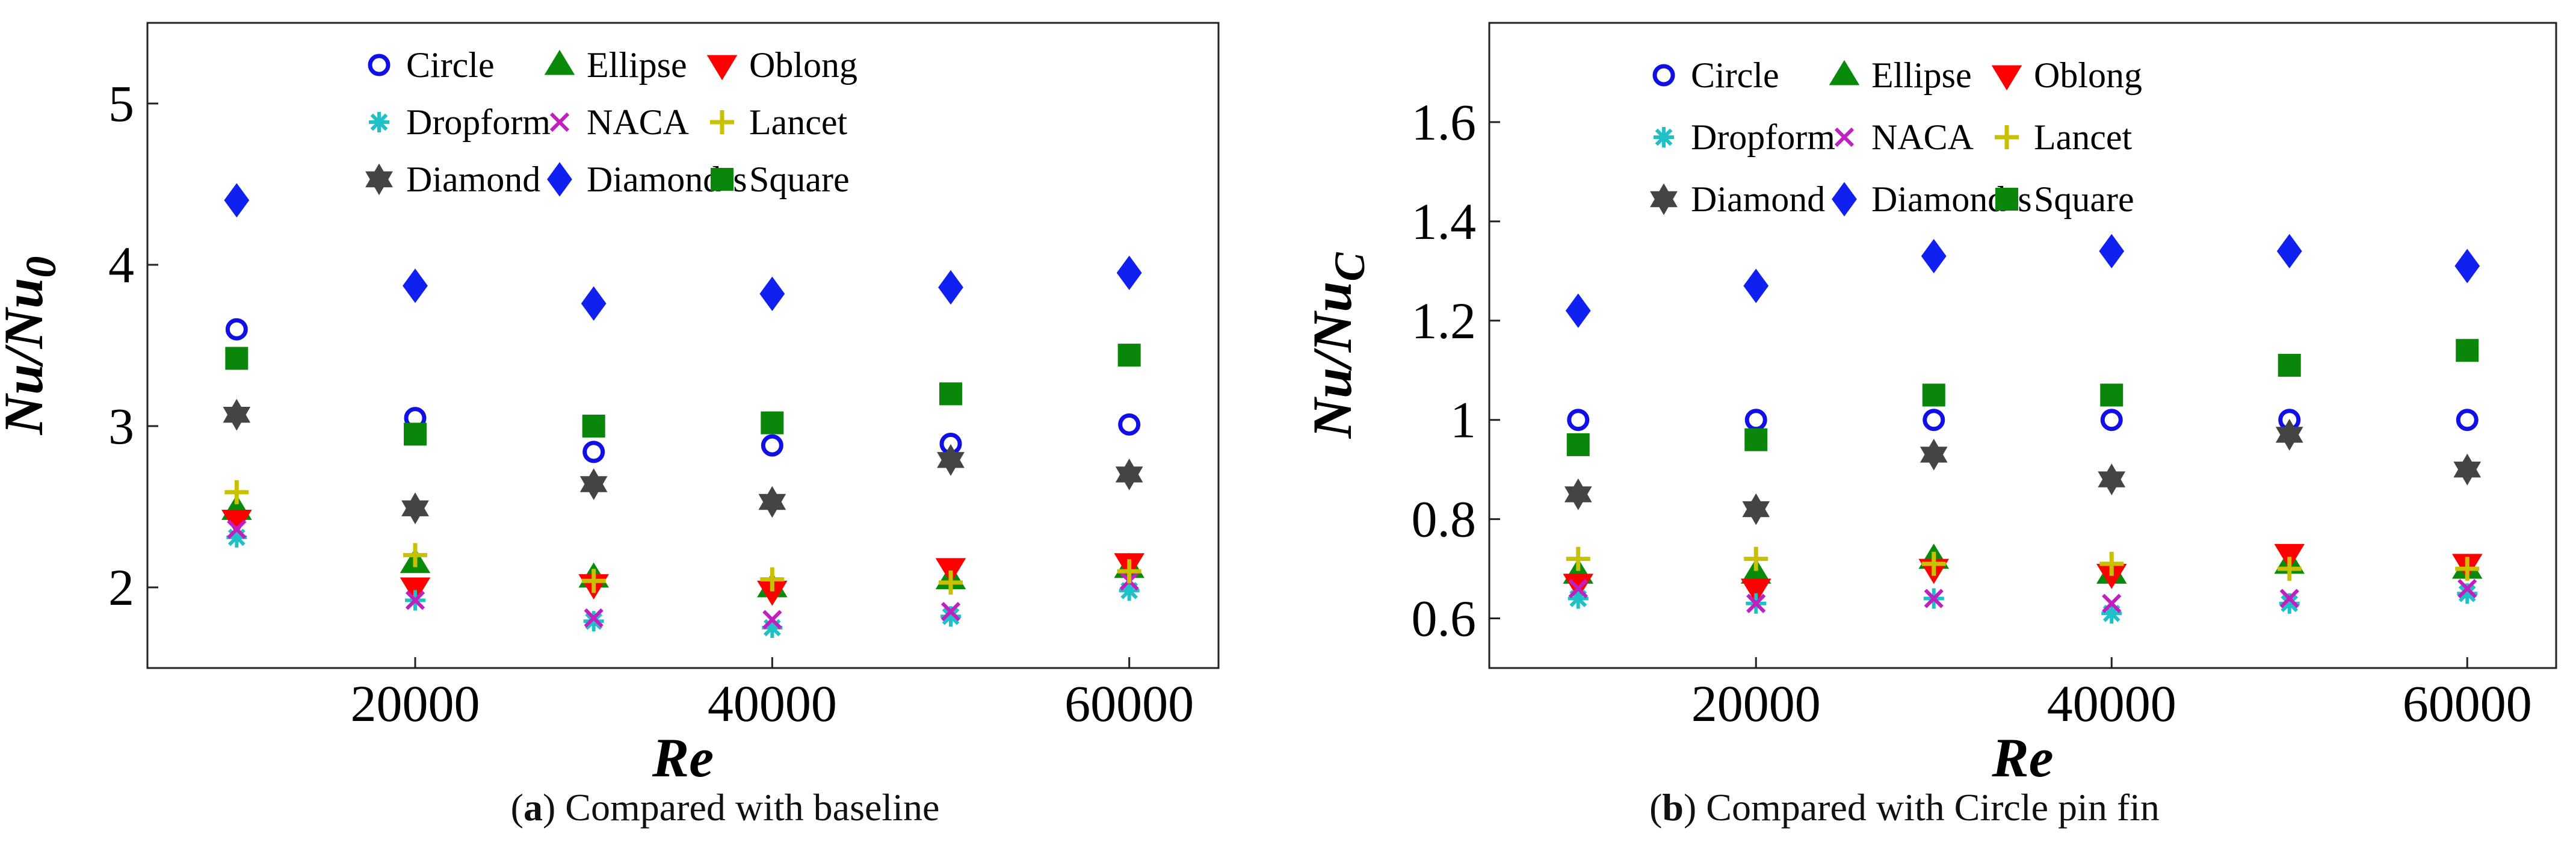 This screenshot has height=863, width=2576. What do you see at coordinates (473, 179) in the screenshot?
I see `legend-label-diamond: Diamond` at bounding box center [473, 179].